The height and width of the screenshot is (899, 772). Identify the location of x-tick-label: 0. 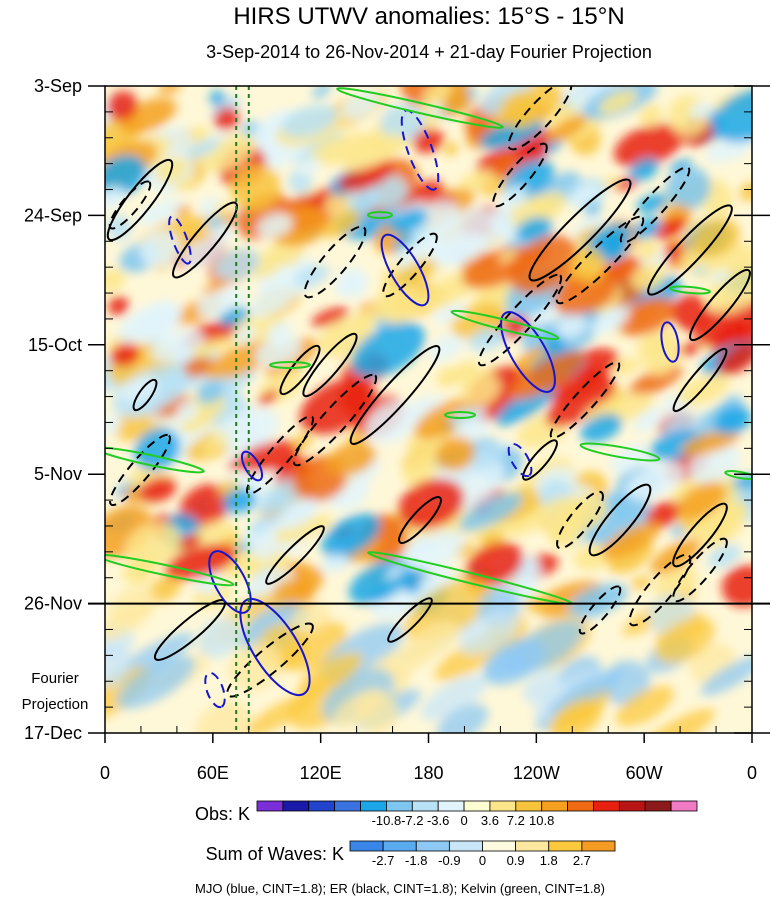
(105, 773).